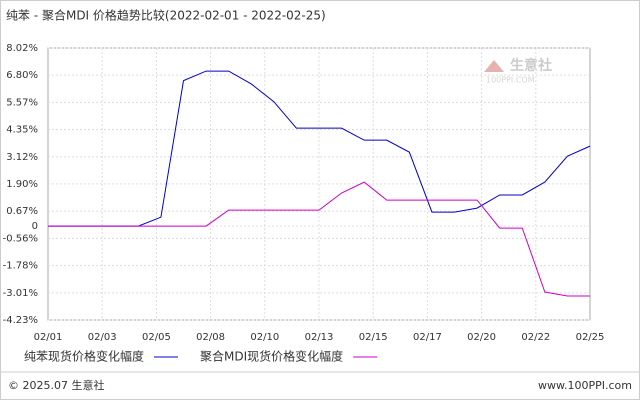  What do you see at coordinates (20, 266) in the screenshot?
I see `y-tick-label: -1.78%` at bounding box center [20, 266].